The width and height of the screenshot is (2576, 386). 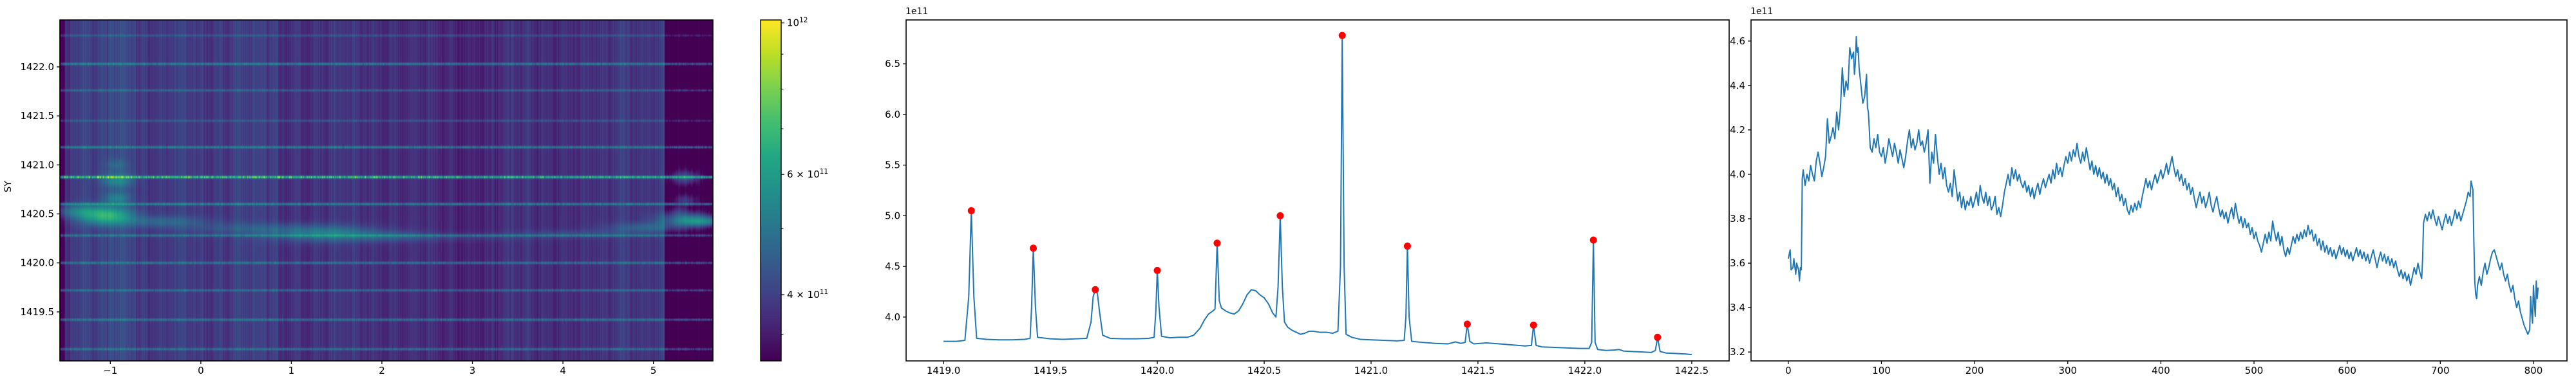 What do you see at coordinates (771, 190) in the screenshot?
I see `colorbar-gradient` at bounding box center [771, 190].